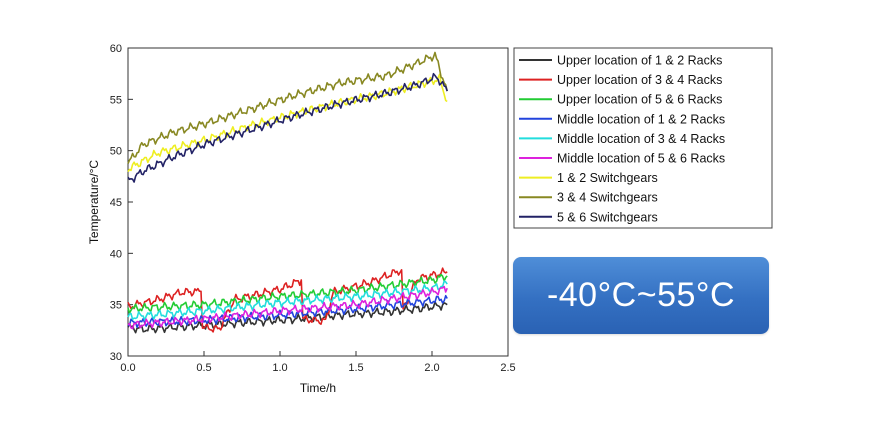 The image size is (880, 433). Describe the element at coordinates (607, 217) in the screenshot. I see `legend-entry: 5 & 6 Switchgears` at that location.